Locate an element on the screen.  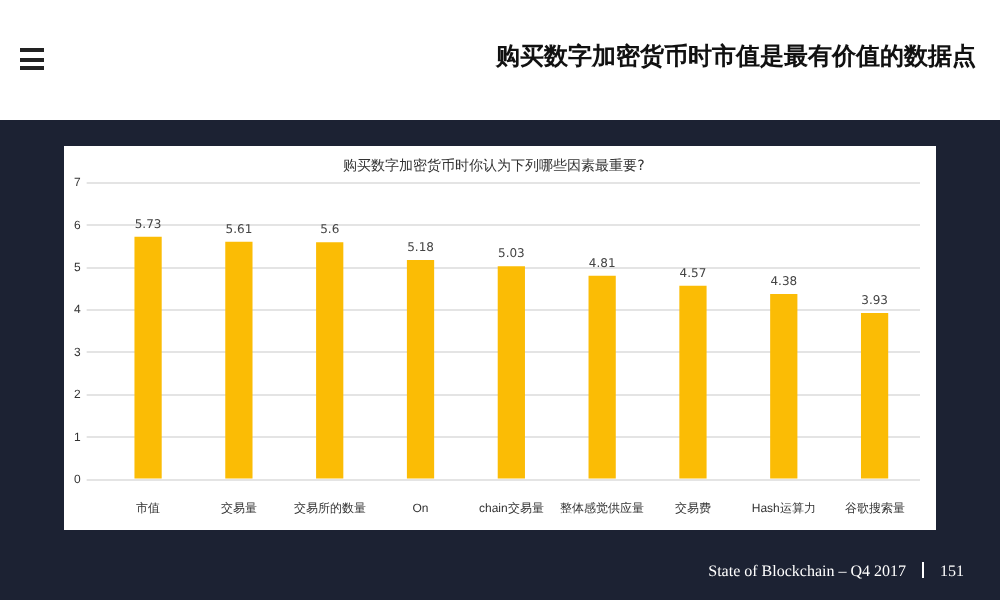
text: State of Blockchain – Q4 2017 is located at coordinates (807, 571).